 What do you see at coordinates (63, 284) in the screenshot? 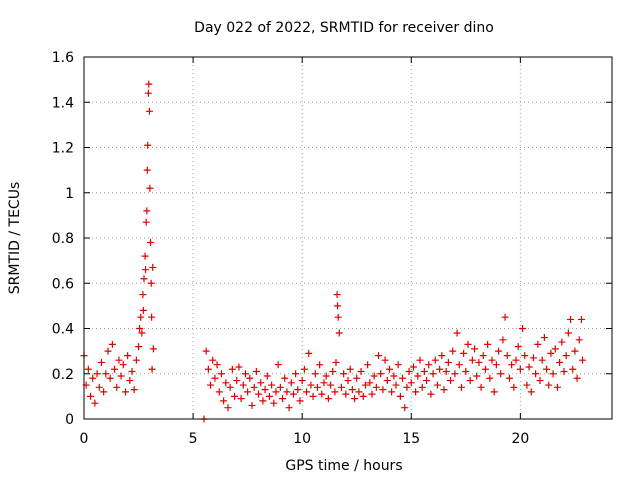
I see `y-tick-label: 0.6` at bounding box center [63, 284].